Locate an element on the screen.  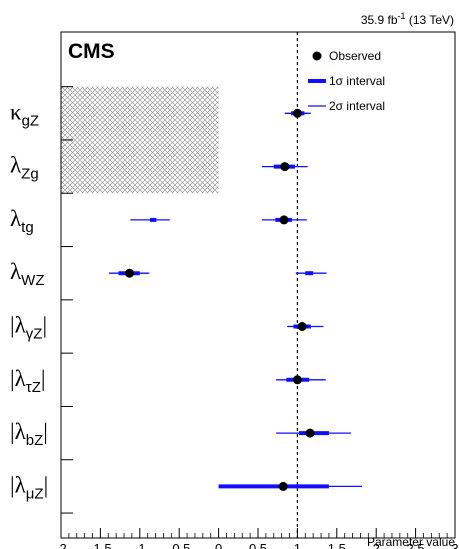
parameter-label: λtg is located at coordinates (22, 221).